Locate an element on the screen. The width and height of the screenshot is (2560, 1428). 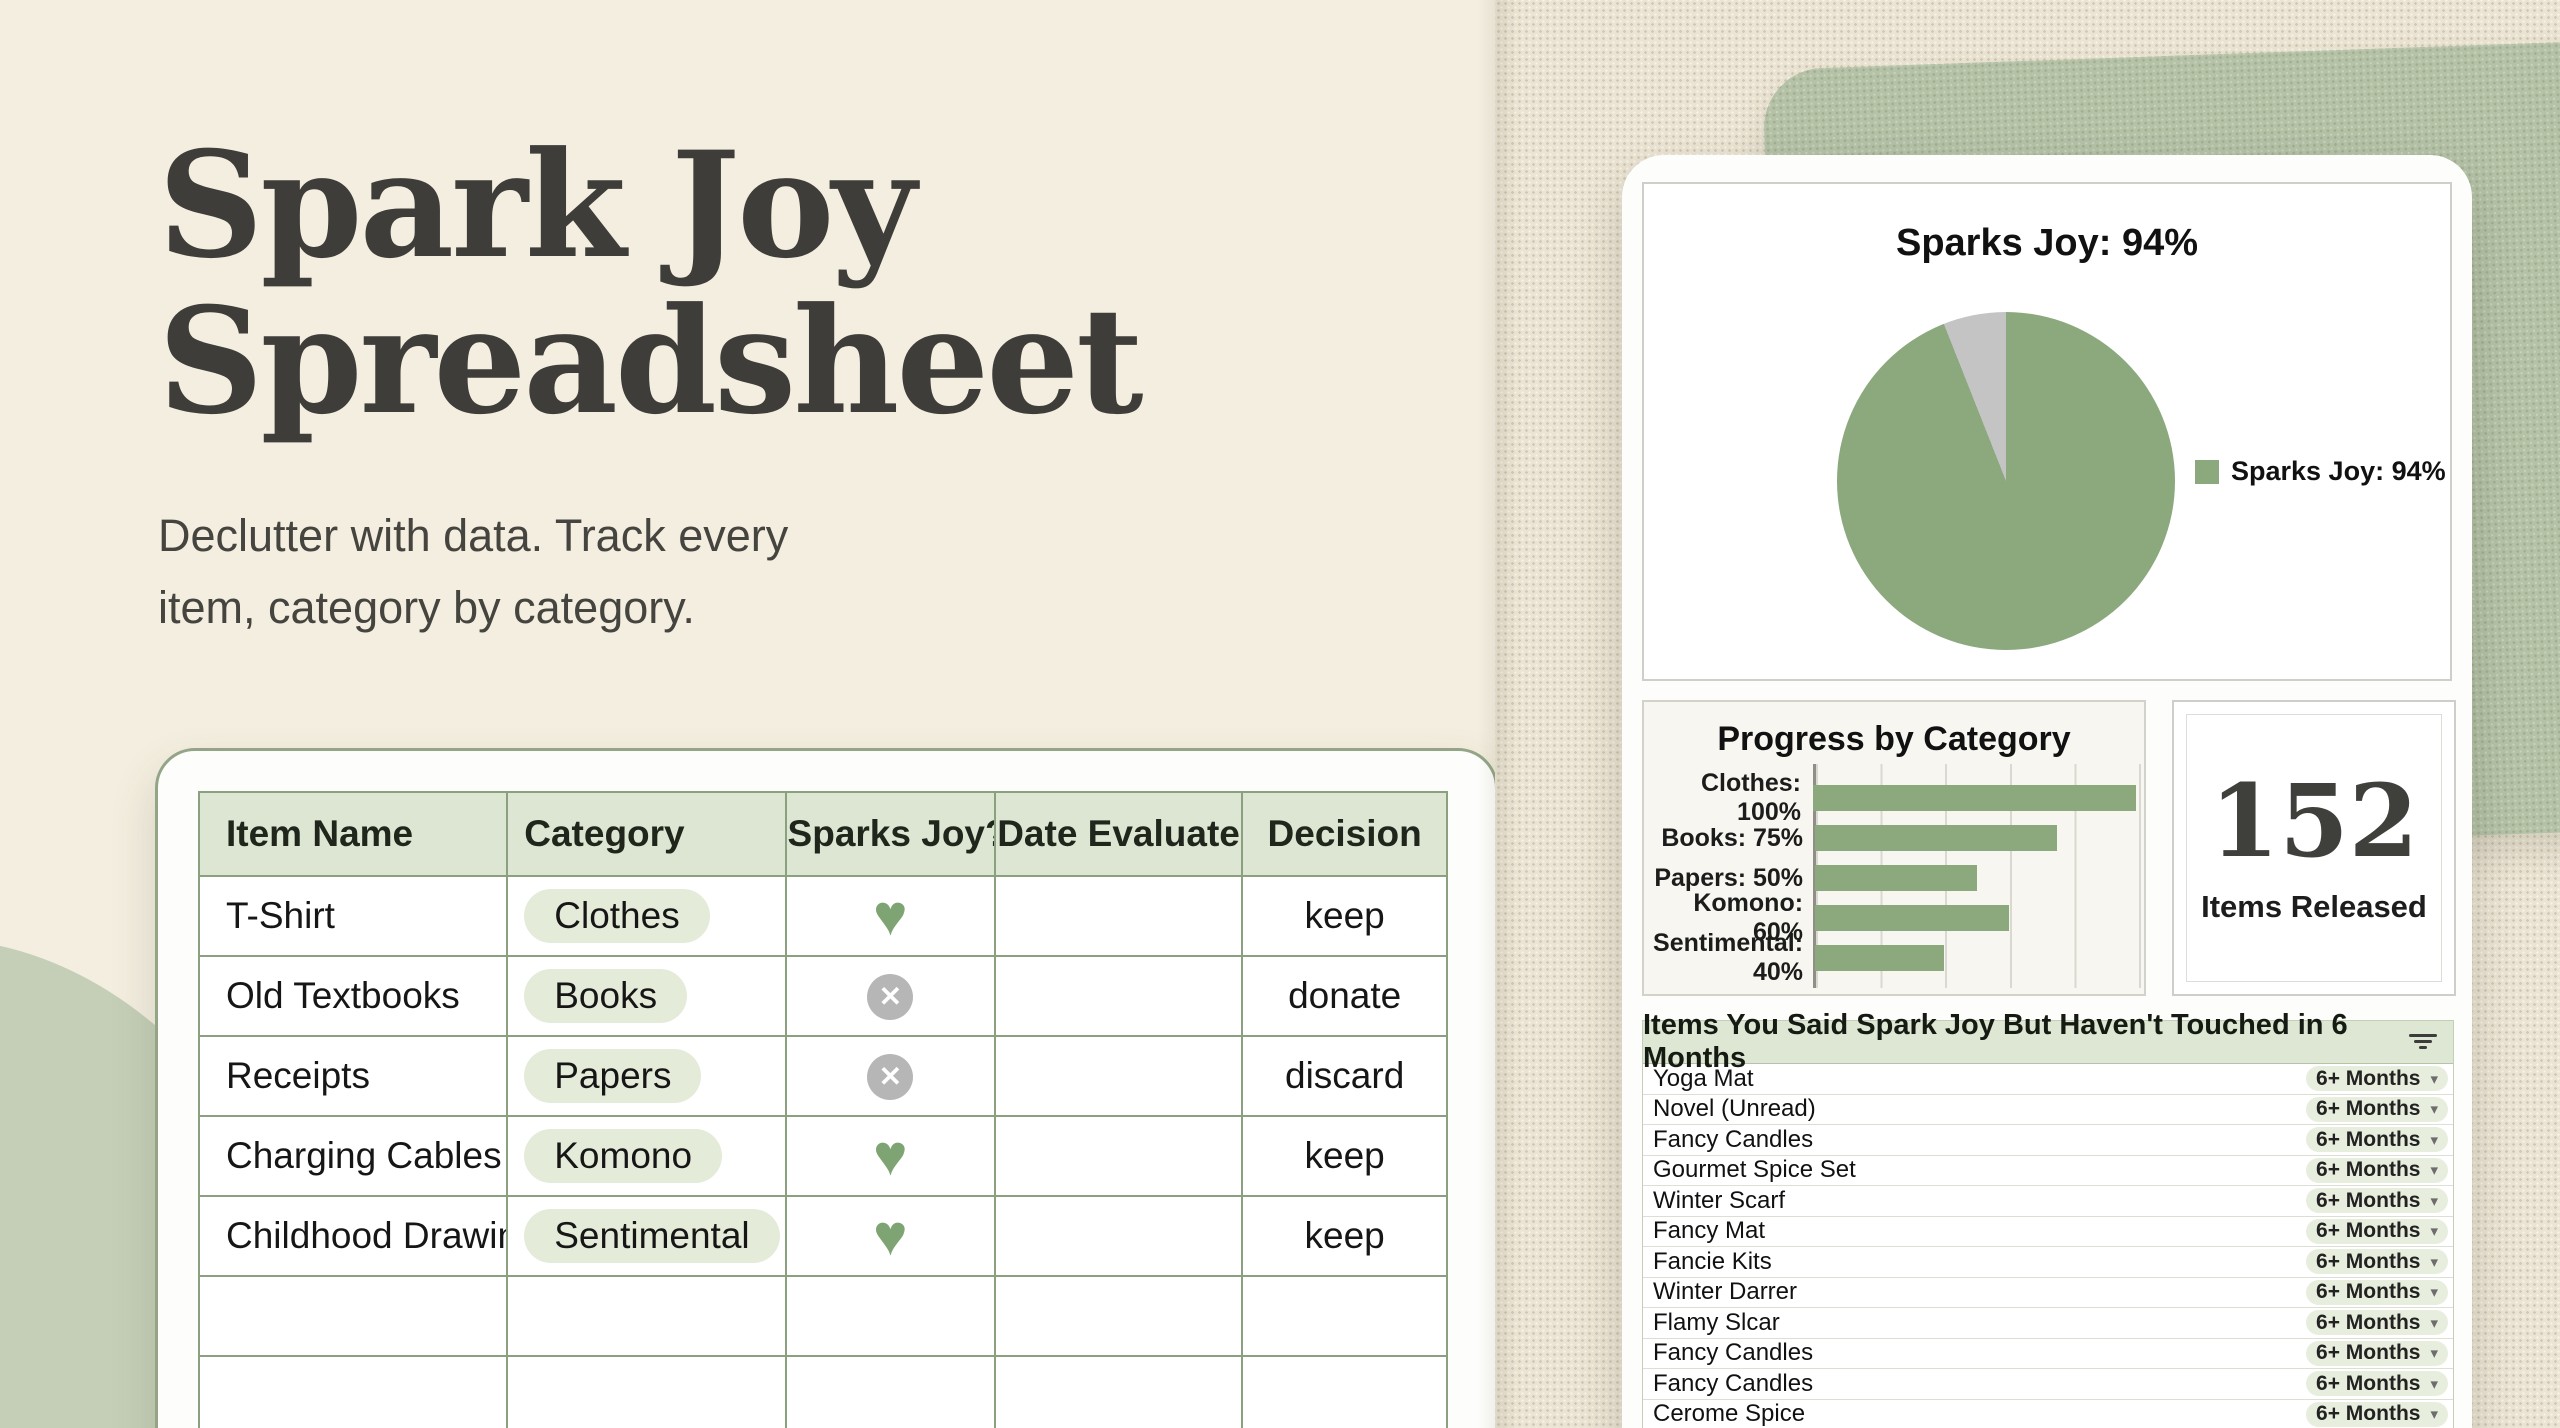
table-row: Childhood Drawing Sentimental ♥ keep is located at coordinates (822, 1236).